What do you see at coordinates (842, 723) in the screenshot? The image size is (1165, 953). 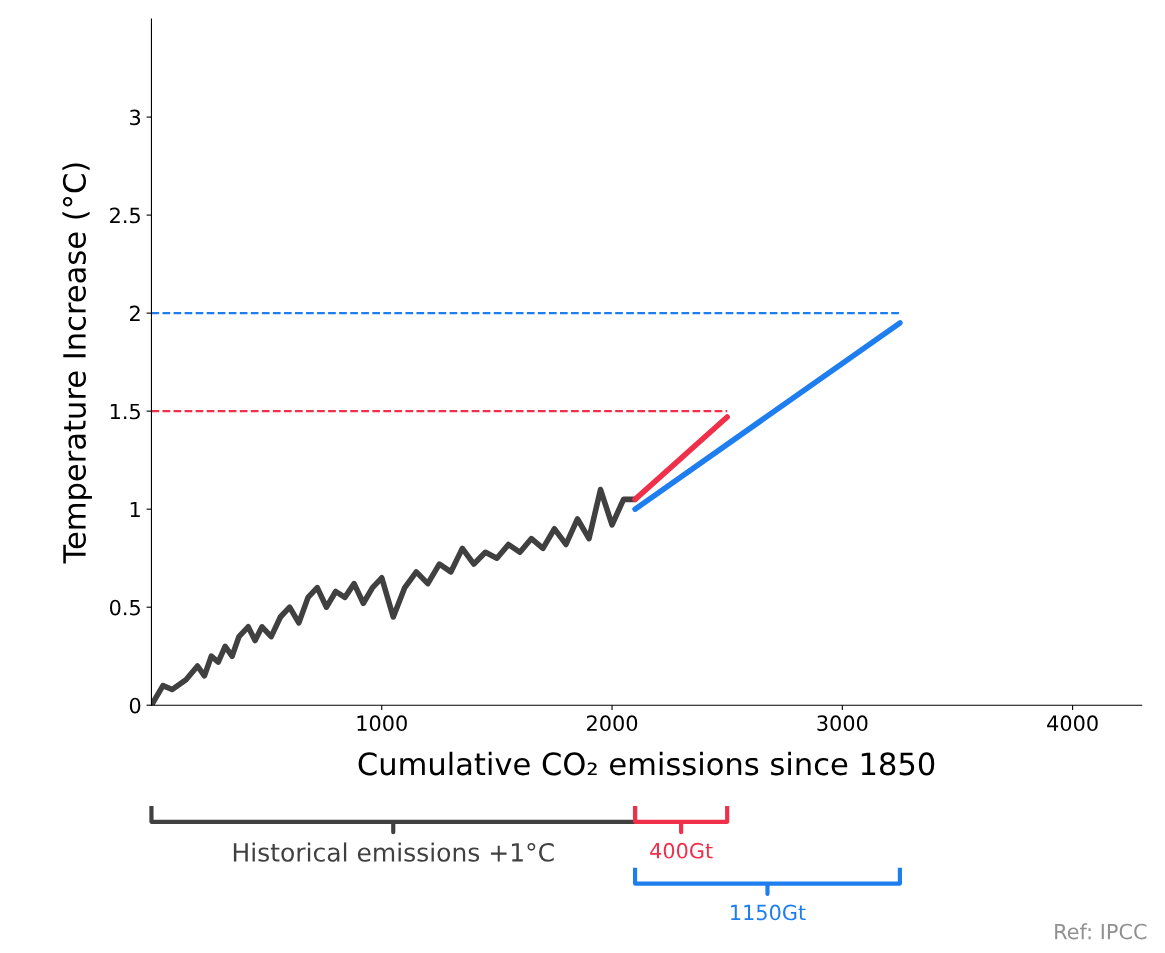 I see `x-tick-label: 3000` at bounding box center [842, 723].